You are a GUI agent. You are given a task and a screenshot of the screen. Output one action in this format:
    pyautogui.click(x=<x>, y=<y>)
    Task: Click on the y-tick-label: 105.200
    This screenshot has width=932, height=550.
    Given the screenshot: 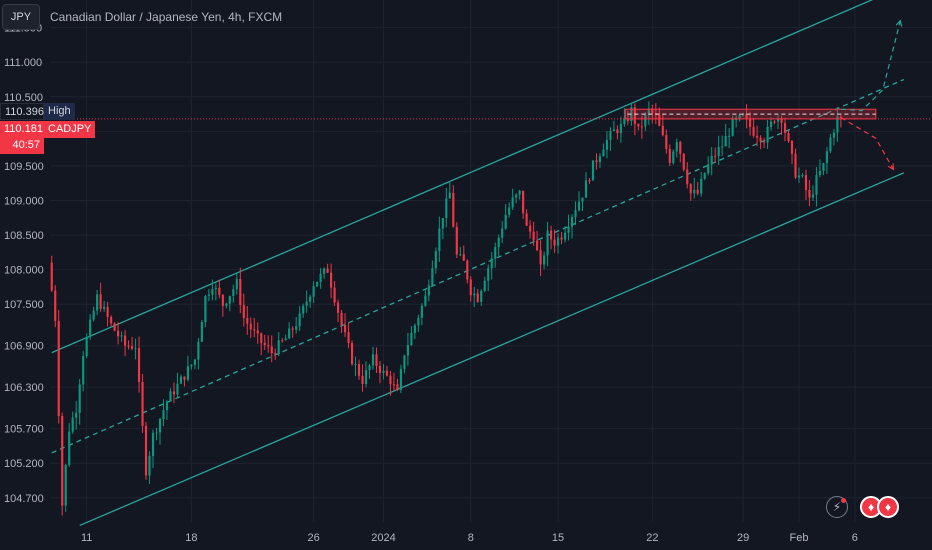 What is the action you would take?
    pyautogui.click(x=24, y=464)
    